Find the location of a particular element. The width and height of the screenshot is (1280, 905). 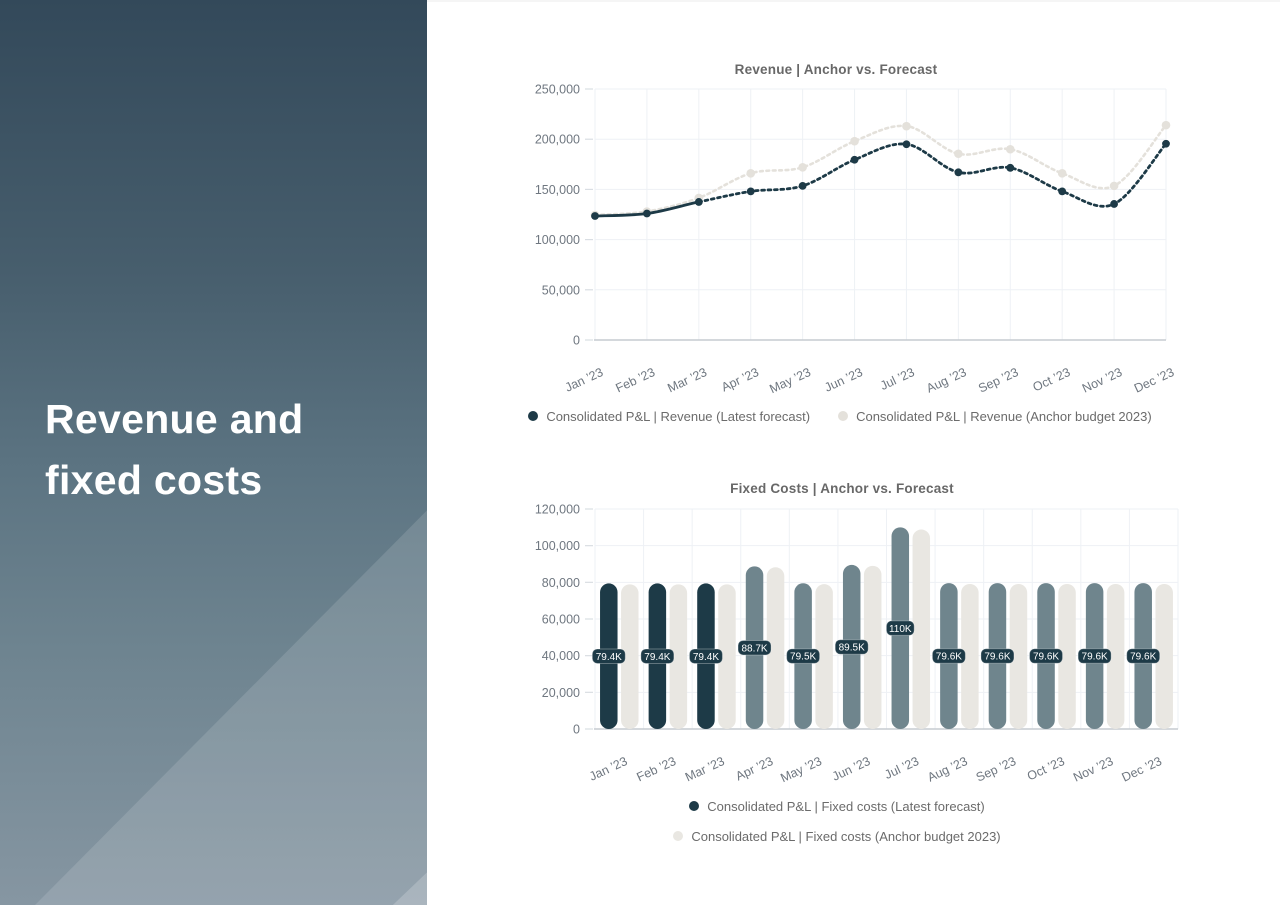

x-axis-label: Sep ’23 is located at coordinates (996, 769).